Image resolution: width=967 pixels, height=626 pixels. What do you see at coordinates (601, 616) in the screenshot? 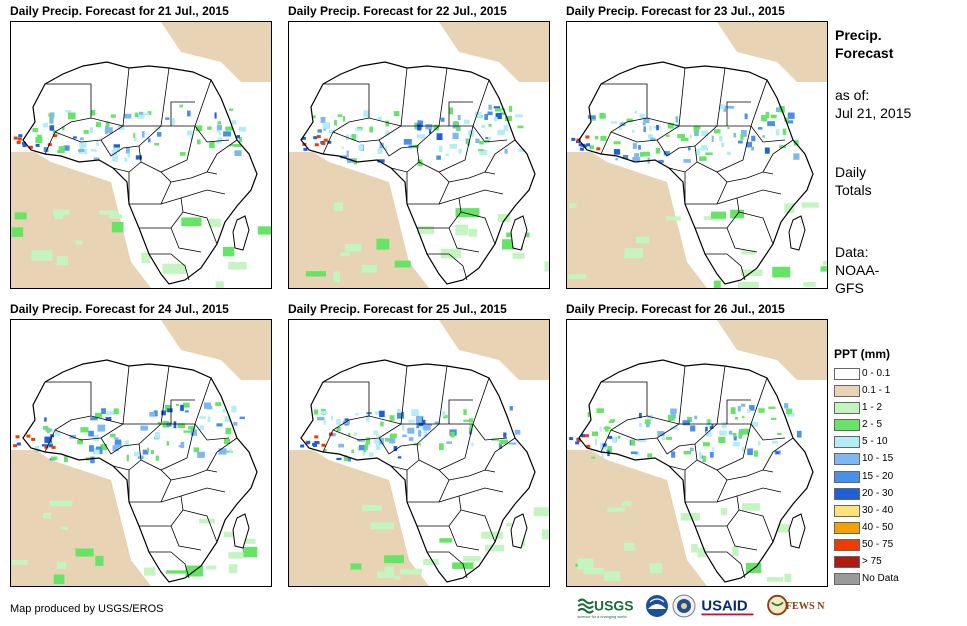
I see `svg-text: science for a changing world` at bounding box center [601, 616].